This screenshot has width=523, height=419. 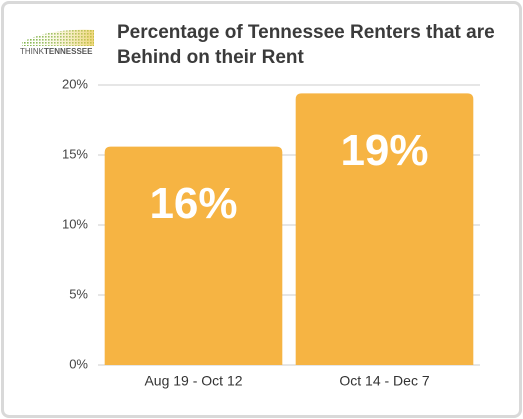 What do you see at coordinates (384, 150) in the screenshot?
I see `value-label: 19%` at bounding box center [384, 150].